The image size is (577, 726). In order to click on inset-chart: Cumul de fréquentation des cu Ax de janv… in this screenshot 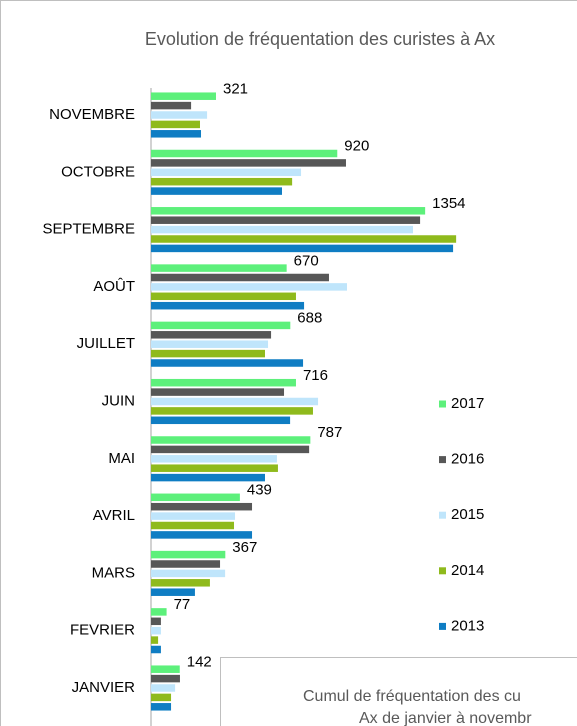, I will do `click(398, 691)`.